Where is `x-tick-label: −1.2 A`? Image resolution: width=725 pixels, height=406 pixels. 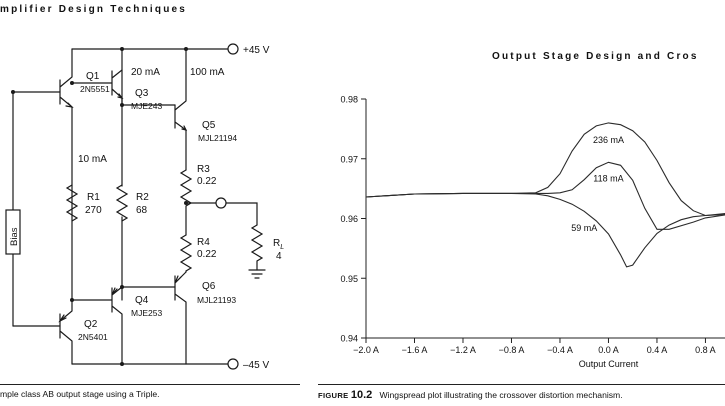
x-tick-label: −1.2 A is located at coordinates (463, 350).